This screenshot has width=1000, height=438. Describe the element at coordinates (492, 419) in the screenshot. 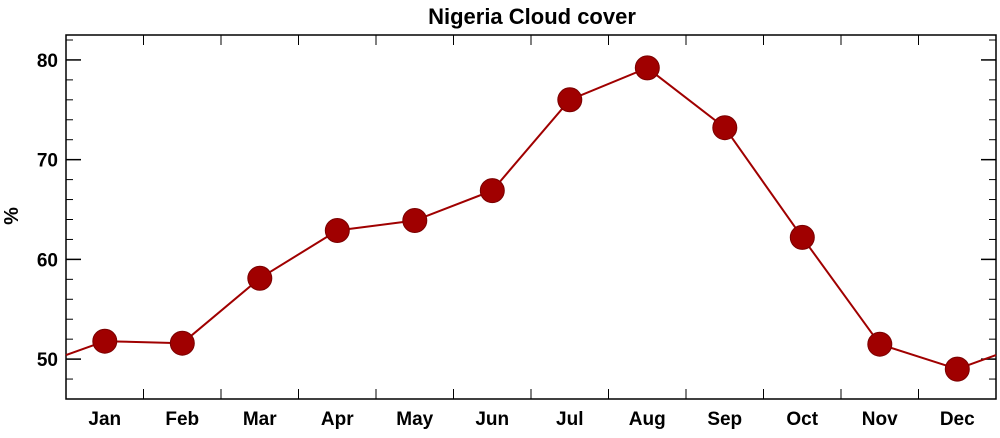

I see `x-tick-label: Jun` at that location.